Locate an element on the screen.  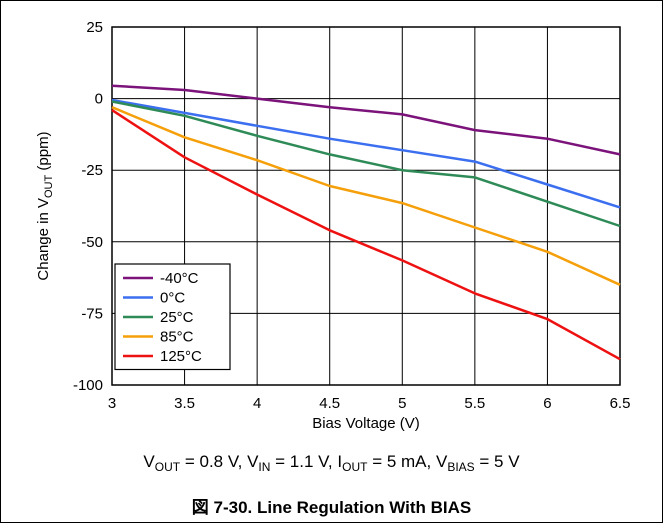
legend-label: 85°C is located at coordinates (177, 337).